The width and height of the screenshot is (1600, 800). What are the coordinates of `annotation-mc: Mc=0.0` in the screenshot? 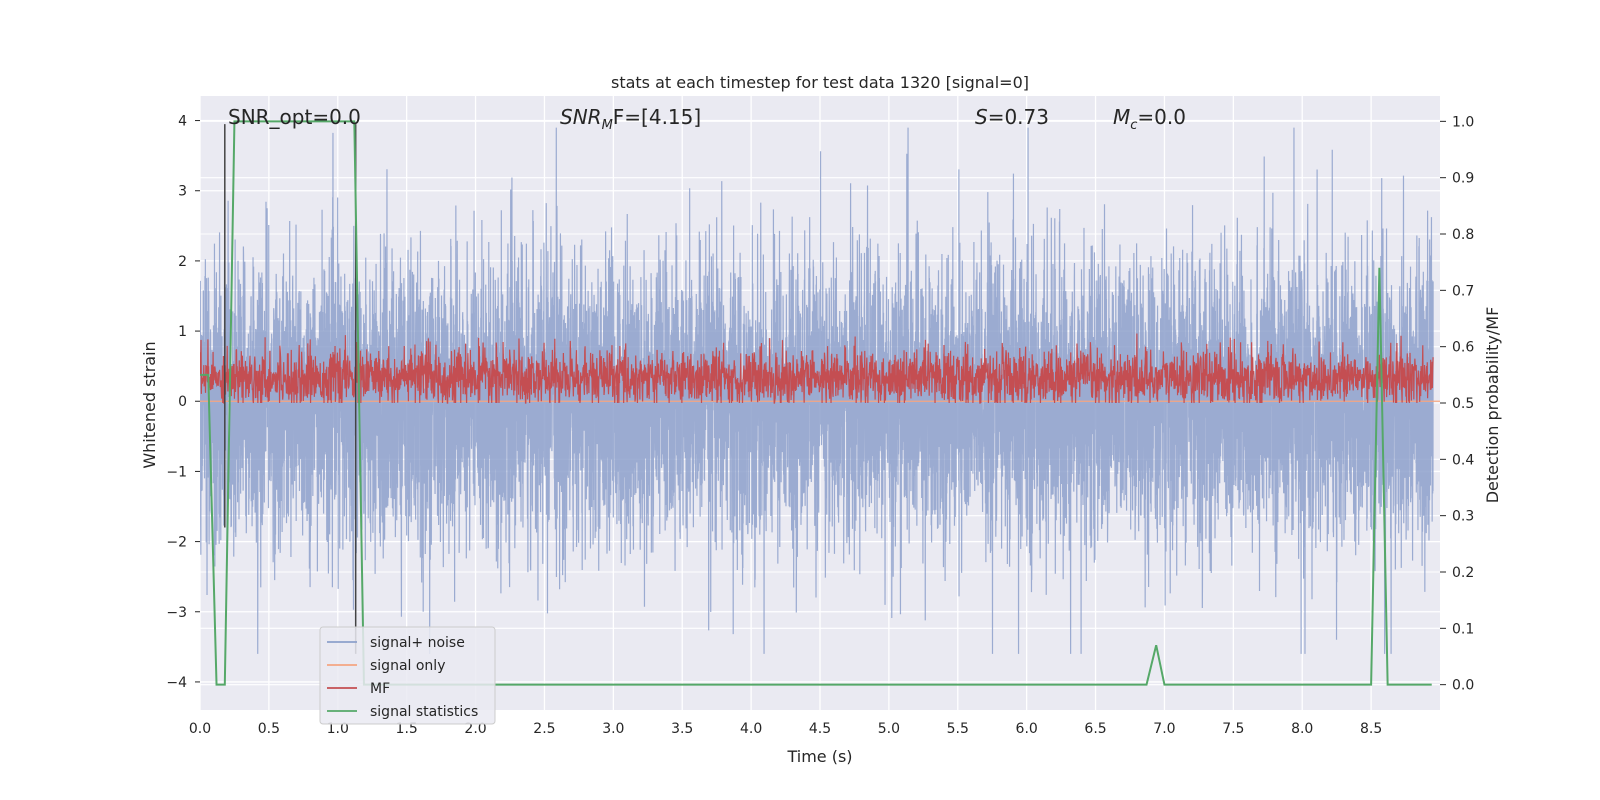 It's located at (1149, 119).